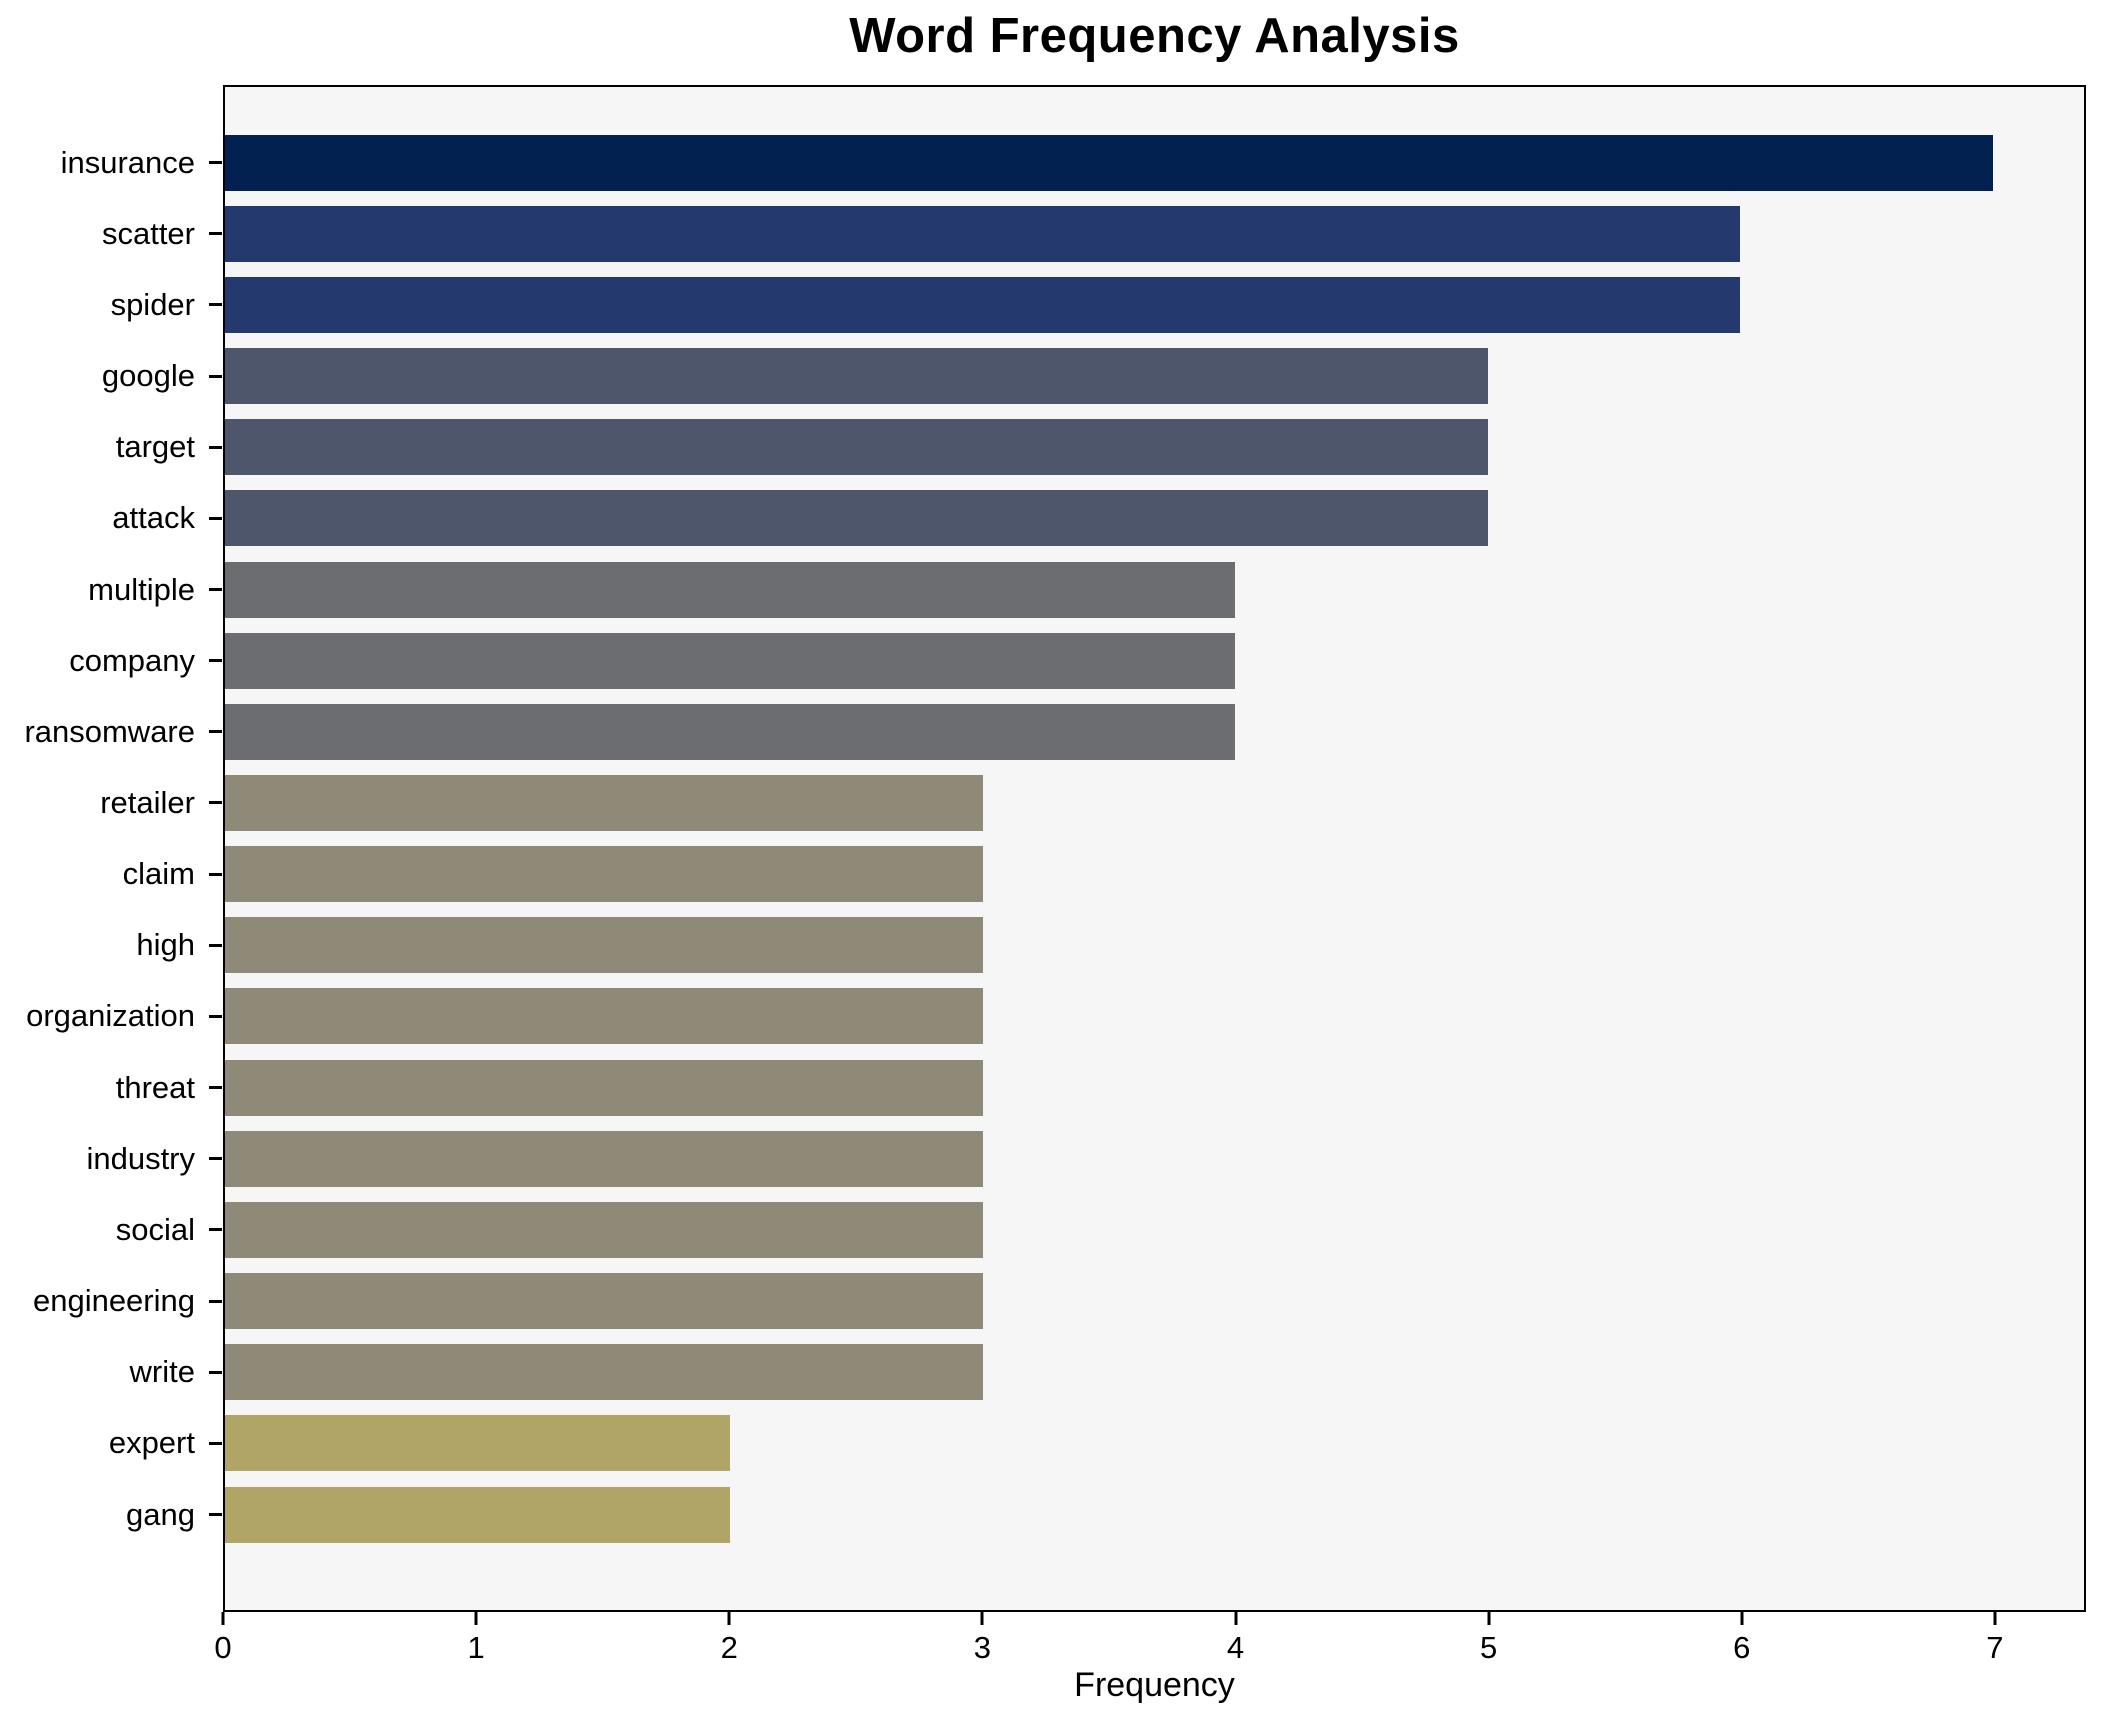 The height and width of the screenshot is (1722, 2102). I want to click on category-label: scatter, so click(148, 233).